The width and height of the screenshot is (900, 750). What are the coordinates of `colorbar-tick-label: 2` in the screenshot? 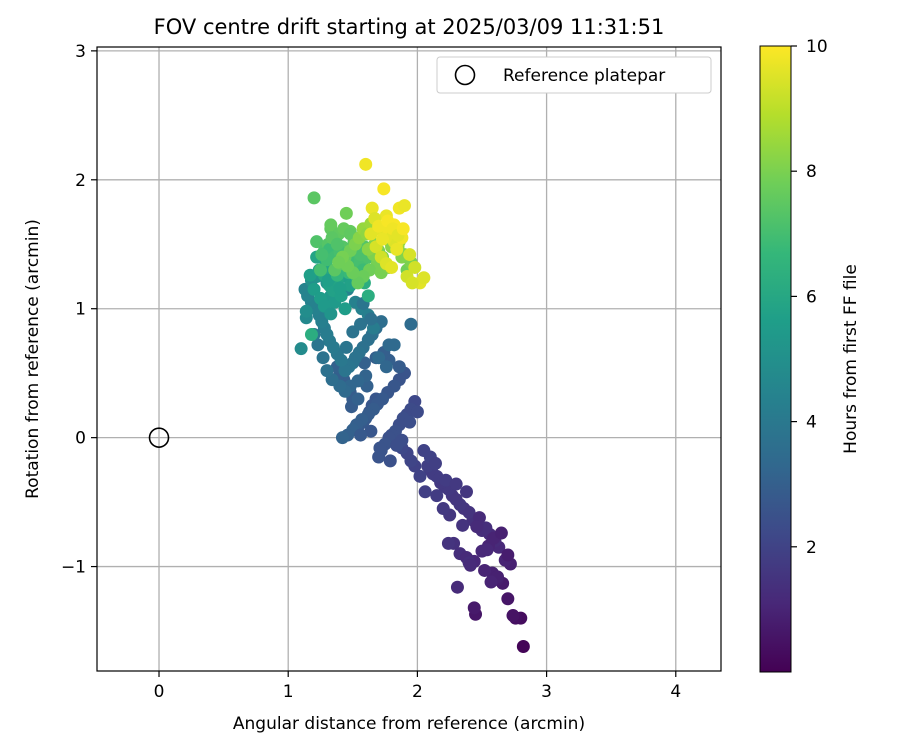 It's located at (811, 548).